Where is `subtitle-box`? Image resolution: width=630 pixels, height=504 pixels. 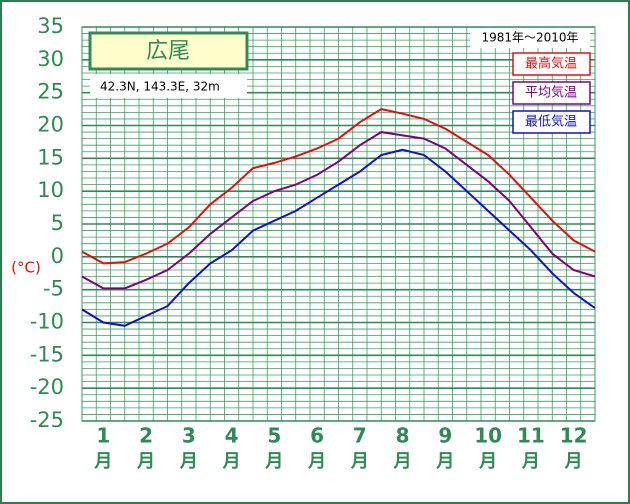 subtitle-box is located at coordinates (168, 86).